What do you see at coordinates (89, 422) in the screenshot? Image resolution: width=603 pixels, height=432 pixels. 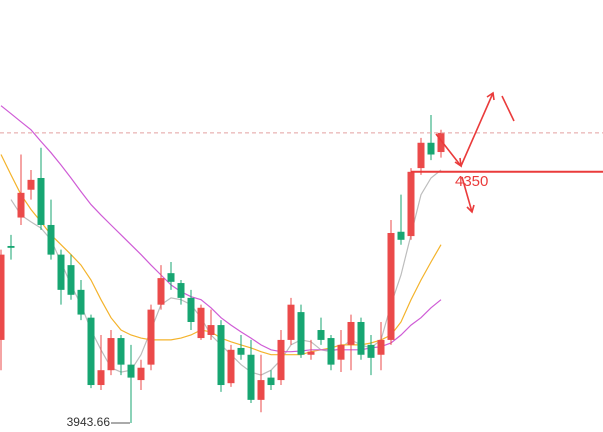 I see `low-label: 3943.66` at bounding box center [89, 422].